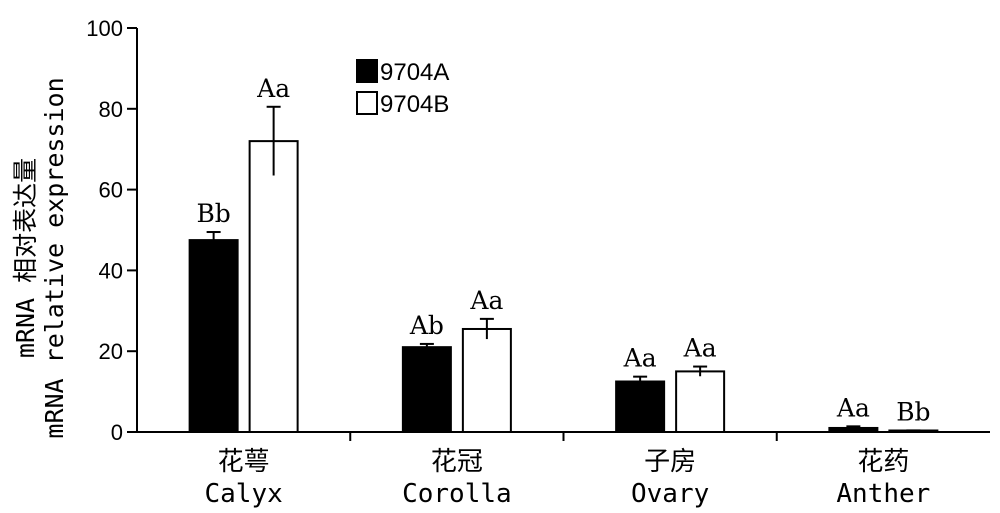 This screenshot has width=1000, height=513. What do you see at coordinates (640, 406) in the screenshot?
I see `bar-9704A-ovary` at bounding box center [640, 406].